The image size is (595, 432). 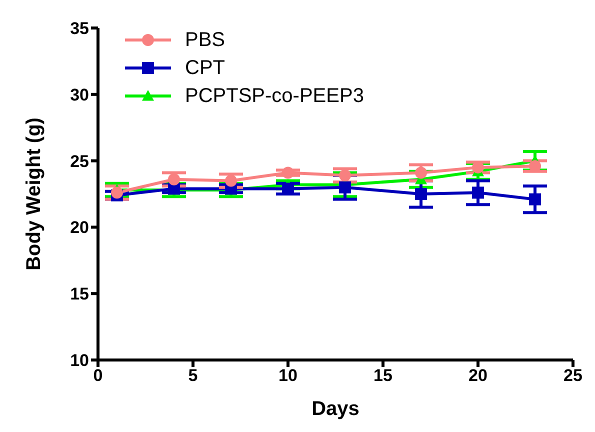 I want to click on y-tick-label: 25, so click(x=79, y=161).